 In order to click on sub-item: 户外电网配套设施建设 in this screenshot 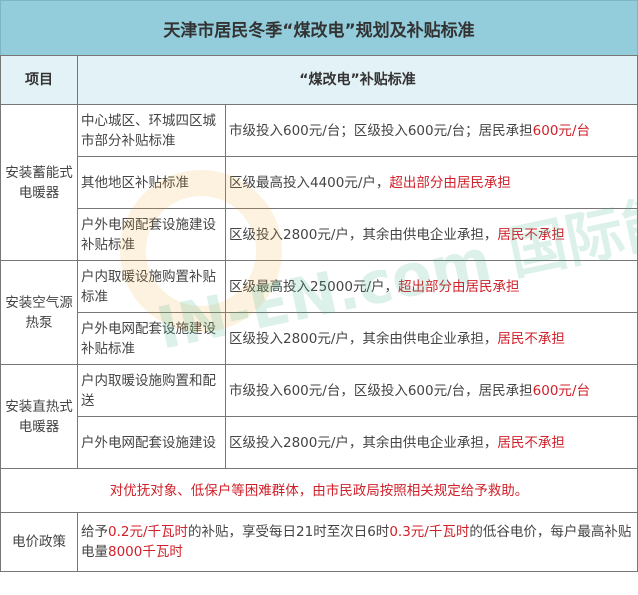, I will do `click(151, 442)`.